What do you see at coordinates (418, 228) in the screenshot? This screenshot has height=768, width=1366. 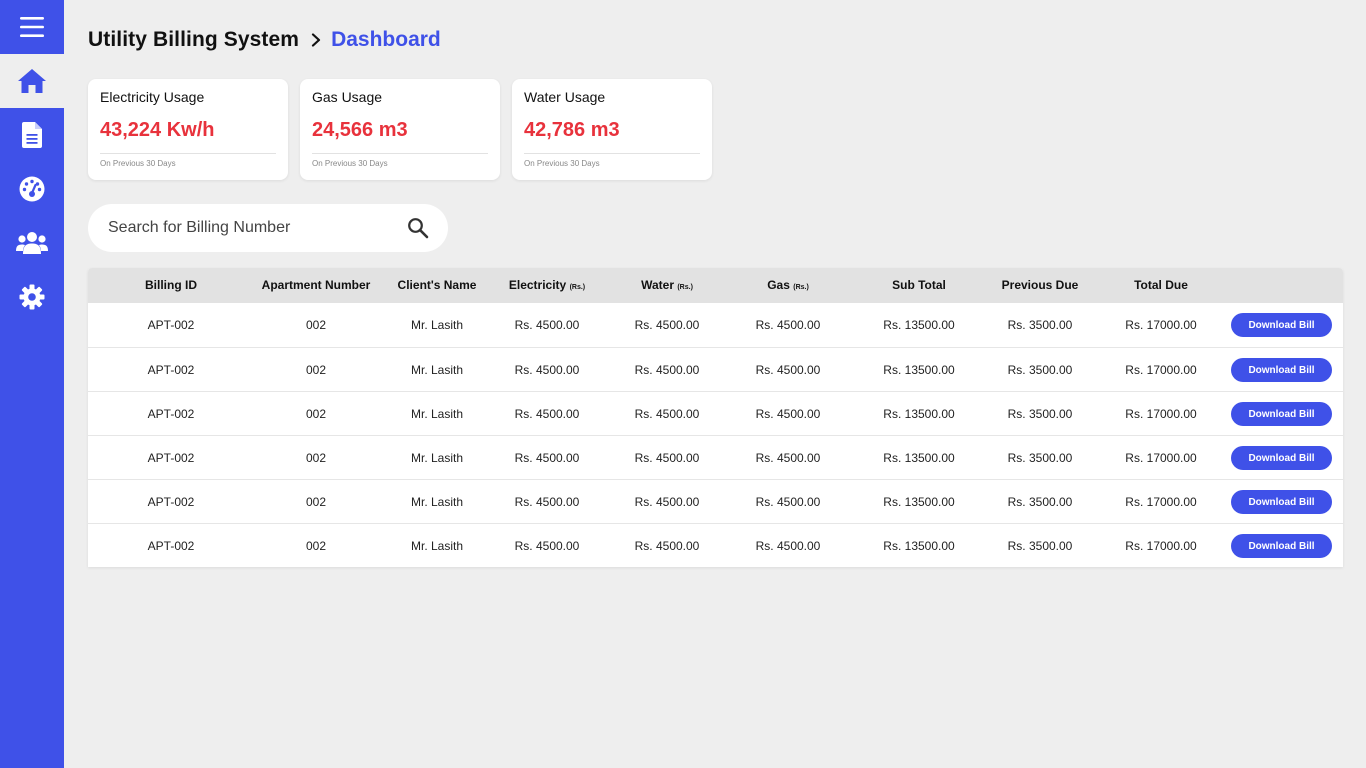 I see `search-icon` at bounding box center [418, 228].